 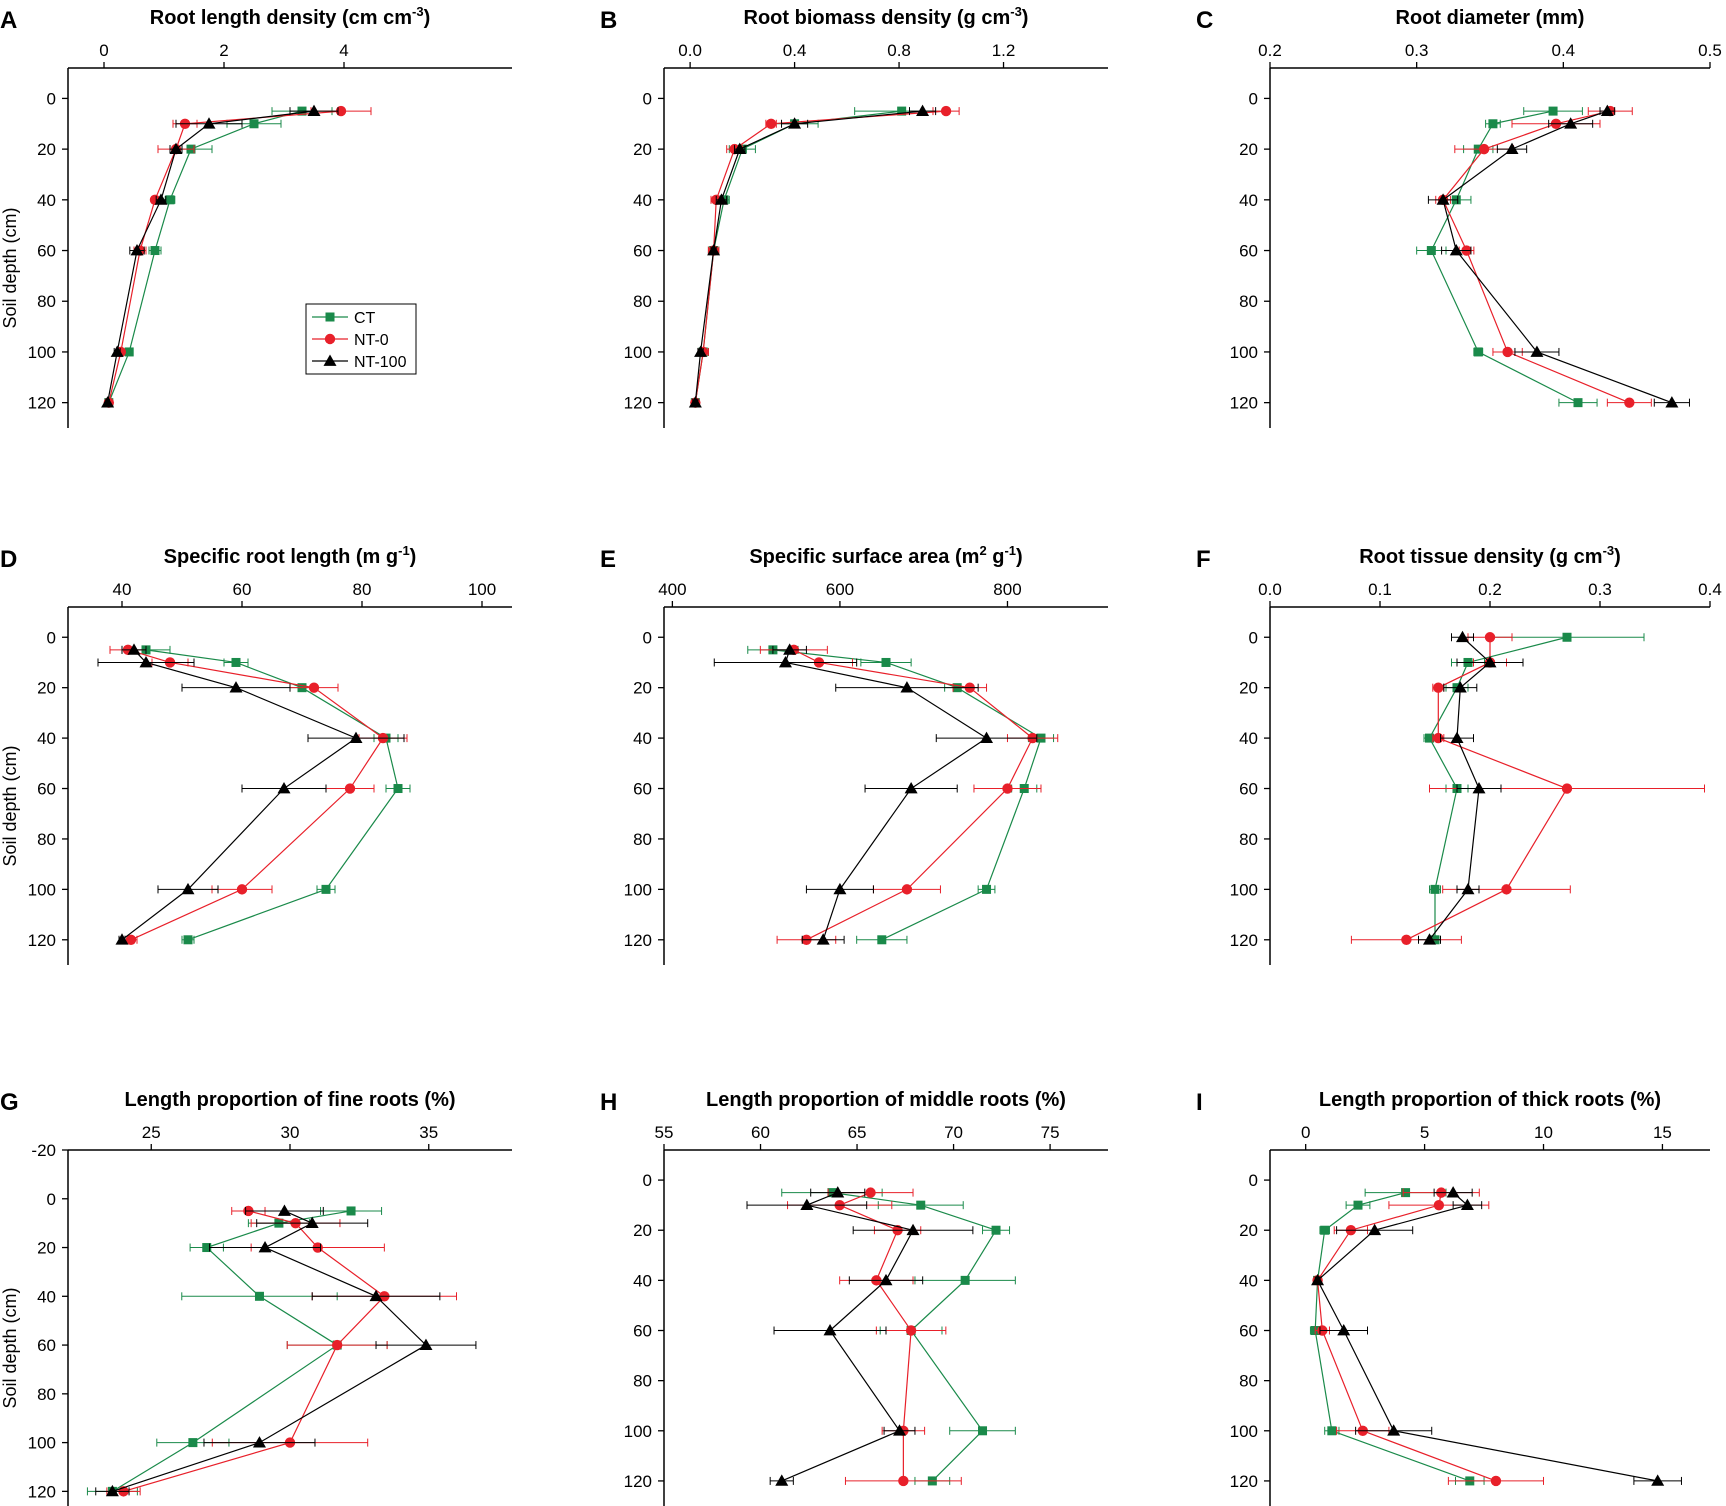 What do you see at coordinates (1004, 50) in the screenshot?
I see `x-tick-label: 1.2` at bounding box center [1004, 50].